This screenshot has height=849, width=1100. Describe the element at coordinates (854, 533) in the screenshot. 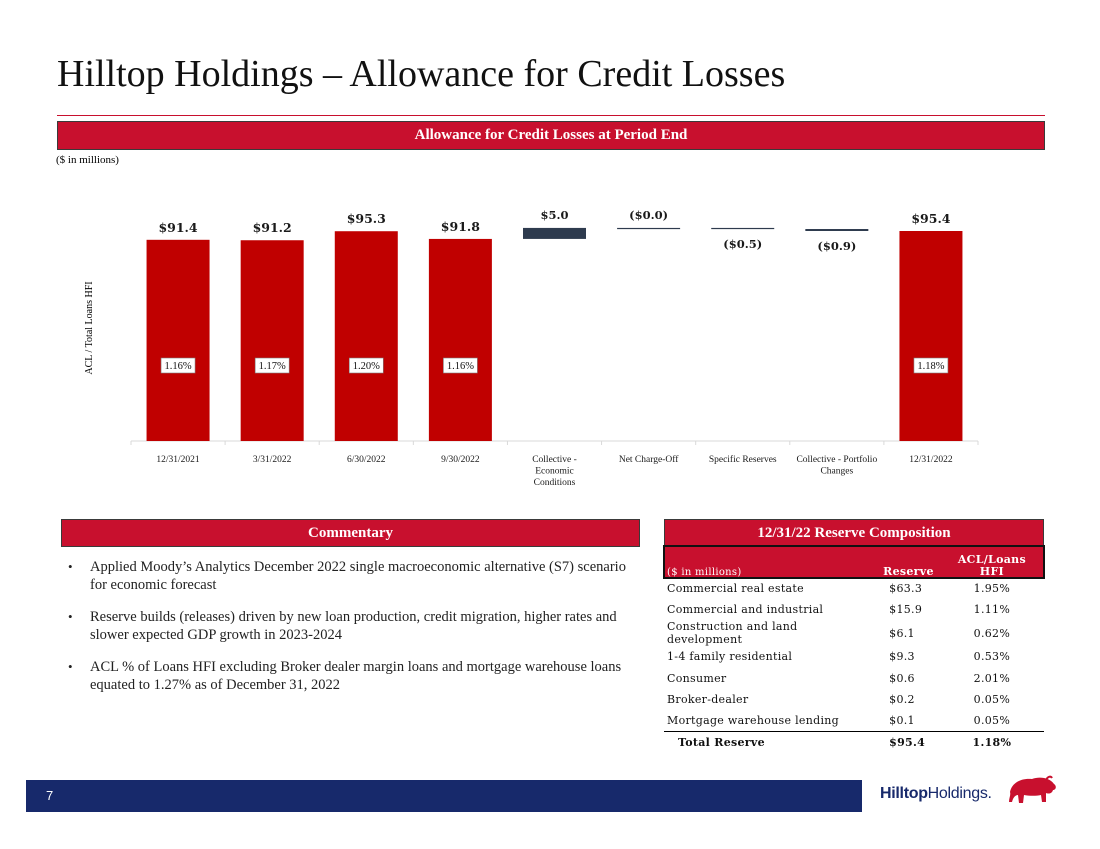

I see `composition-banner: 12/31/22 Reserve Composition` at that location.